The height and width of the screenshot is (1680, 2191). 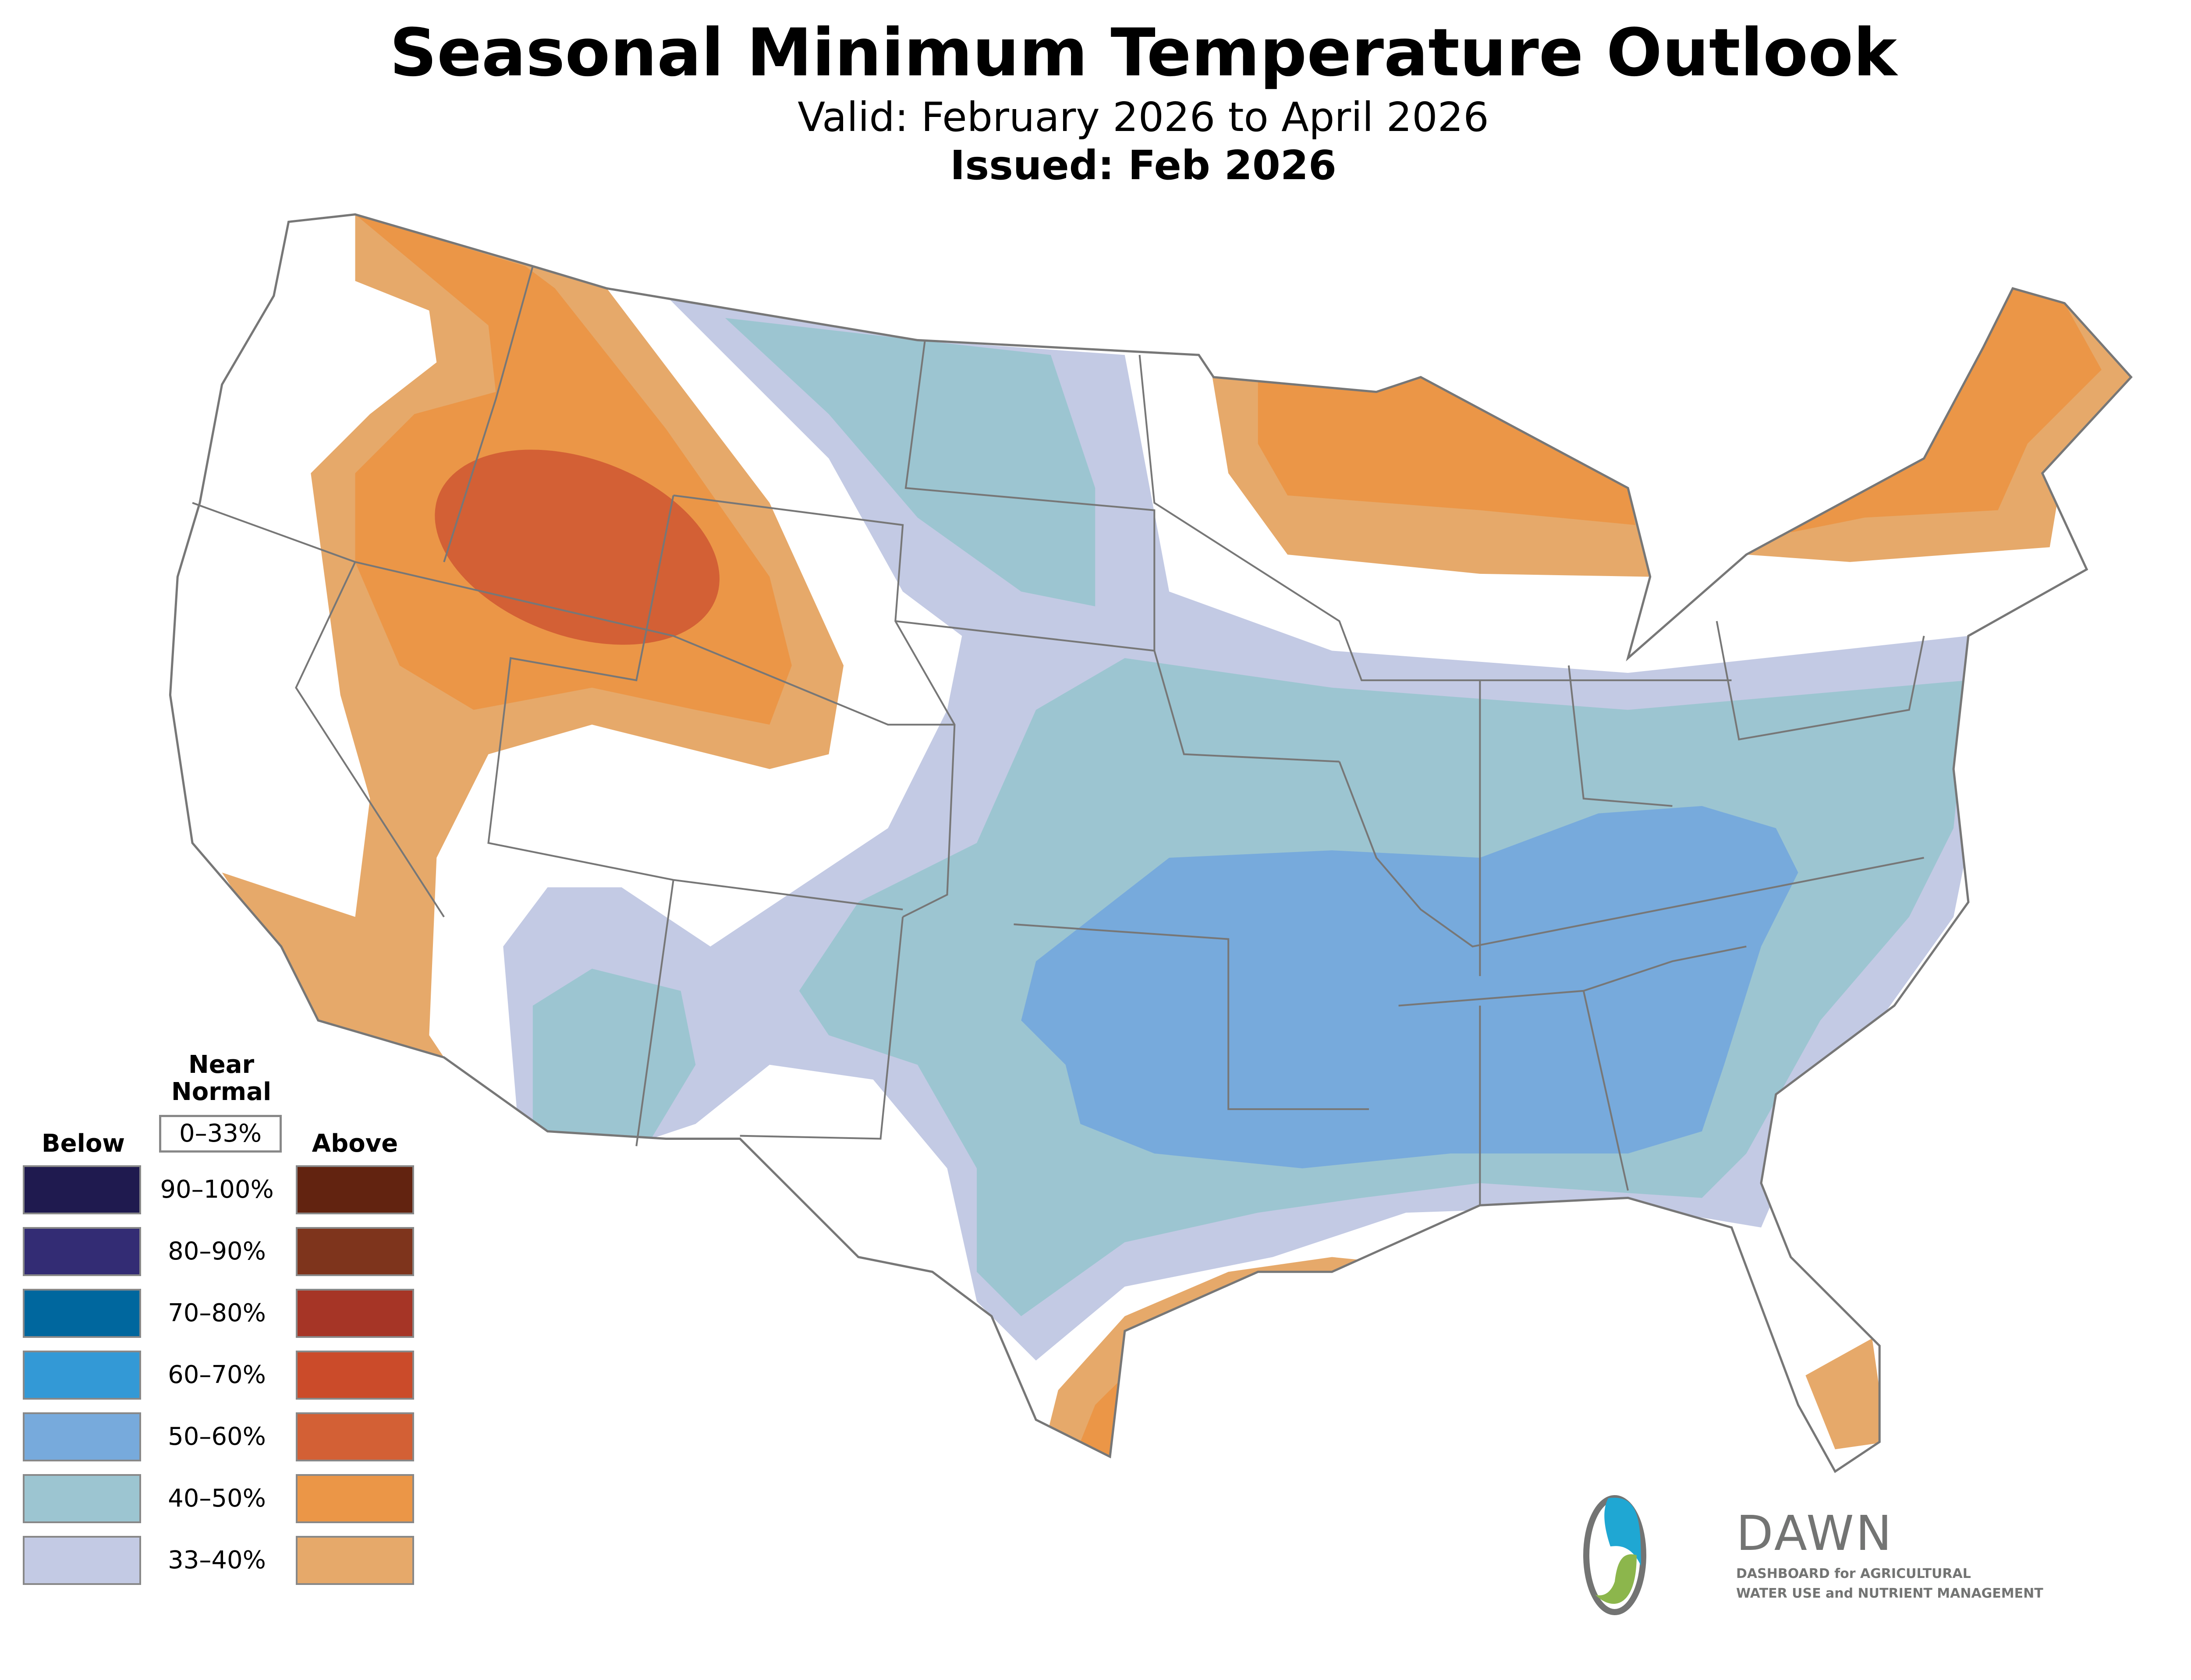 I want to click on above-50-60-west-region, so click(x=577, y=547).